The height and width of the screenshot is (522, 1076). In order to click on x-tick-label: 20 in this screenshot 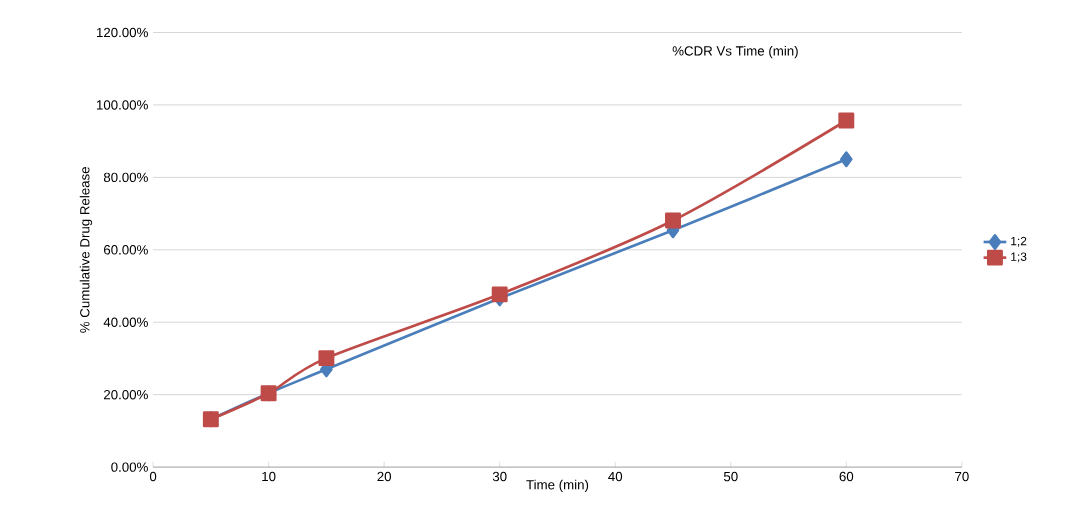, I will do `click(384, 476)`.